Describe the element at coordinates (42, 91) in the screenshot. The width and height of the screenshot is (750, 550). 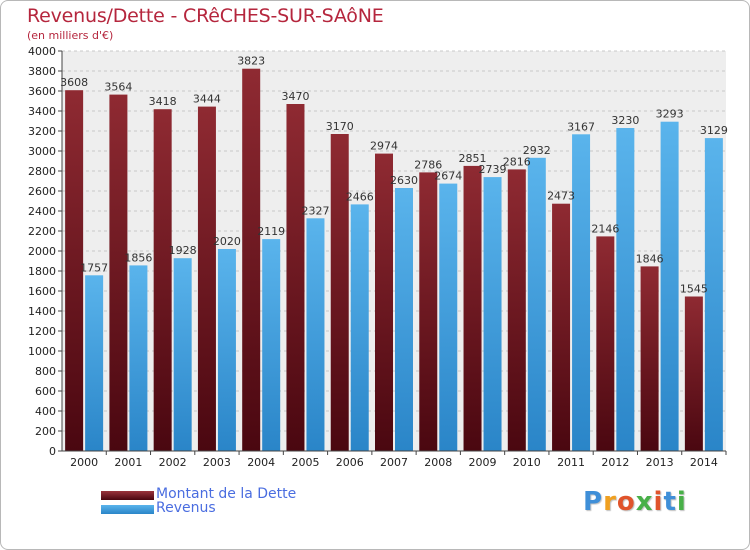
I see `y-tick-label: 3600` at that location.